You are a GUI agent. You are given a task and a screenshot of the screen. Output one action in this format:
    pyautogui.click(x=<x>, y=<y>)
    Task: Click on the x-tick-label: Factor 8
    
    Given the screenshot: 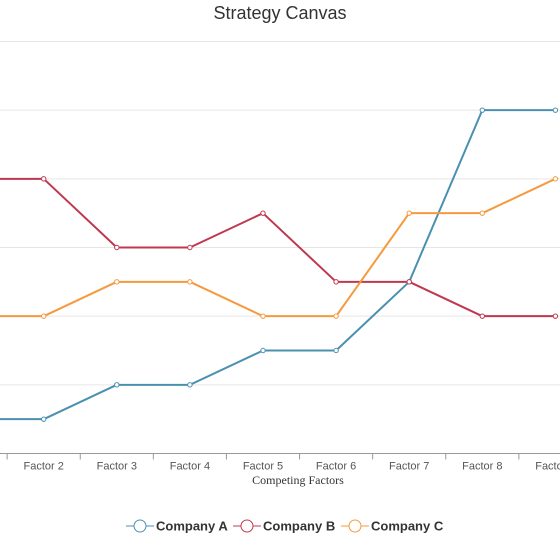 What is the action you would take?
    pyautogui.click(x=482, y=467)
    